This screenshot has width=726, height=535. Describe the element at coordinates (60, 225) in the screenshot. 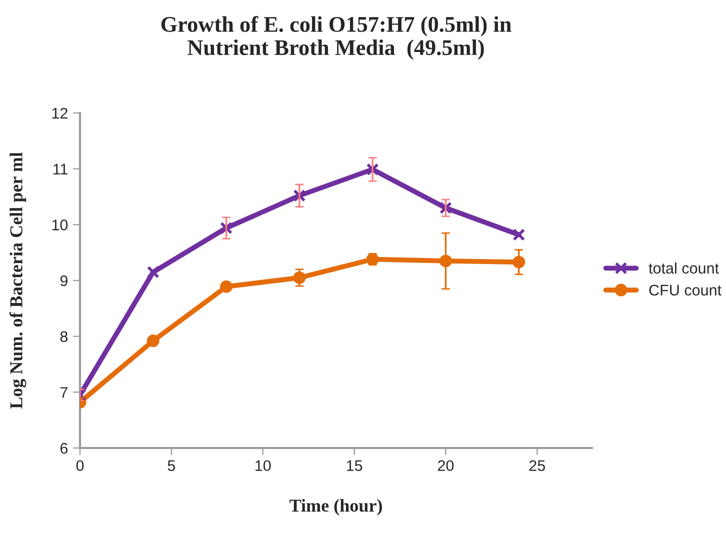

I see `y-tick-label: 10` at that location.